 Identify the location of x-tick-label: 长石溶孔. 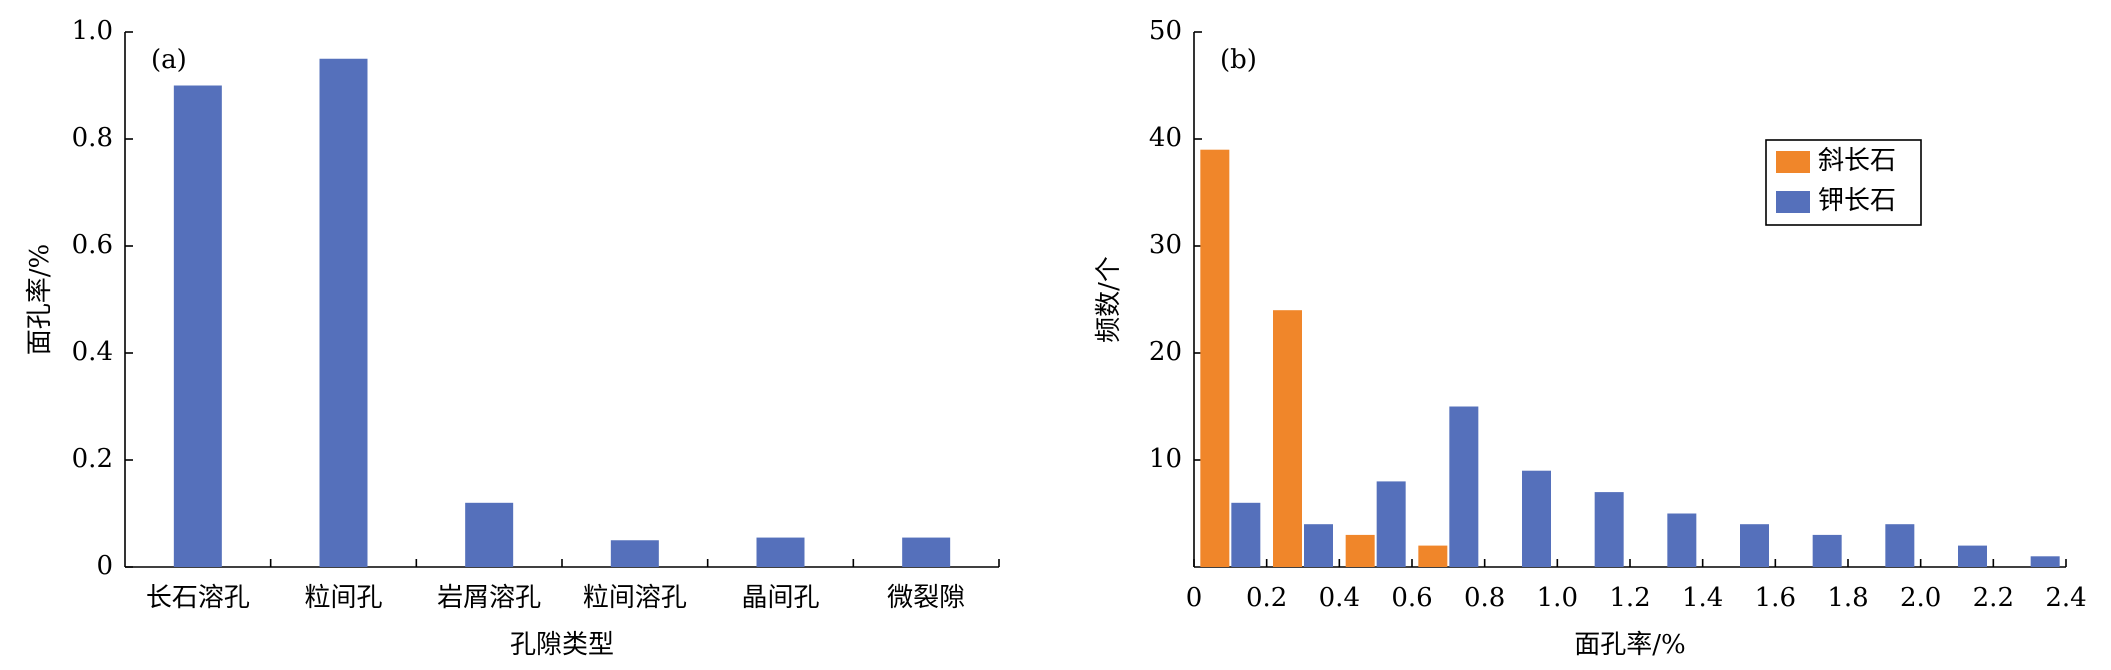
(198, 598).